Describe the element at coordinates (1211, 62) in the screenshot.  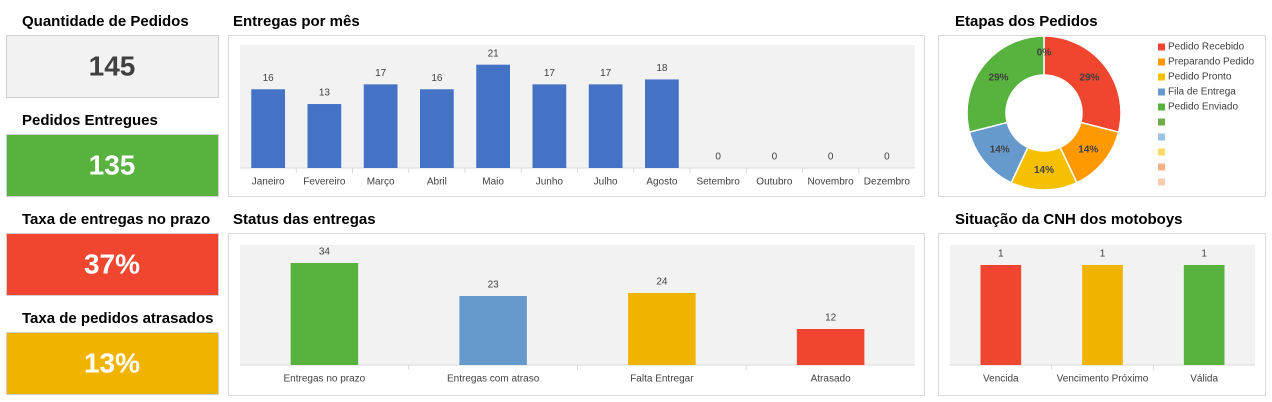
I see `legend-label: Preparando Pedido` at that location.